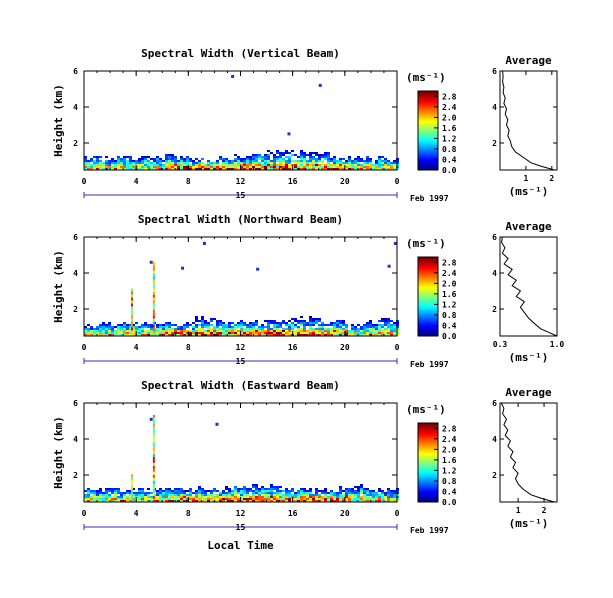  What do you see at coordinates (449, 304) in the screenshot?
I see `colorbar-tick-label: 1.2` at bounding box center [449, 304].